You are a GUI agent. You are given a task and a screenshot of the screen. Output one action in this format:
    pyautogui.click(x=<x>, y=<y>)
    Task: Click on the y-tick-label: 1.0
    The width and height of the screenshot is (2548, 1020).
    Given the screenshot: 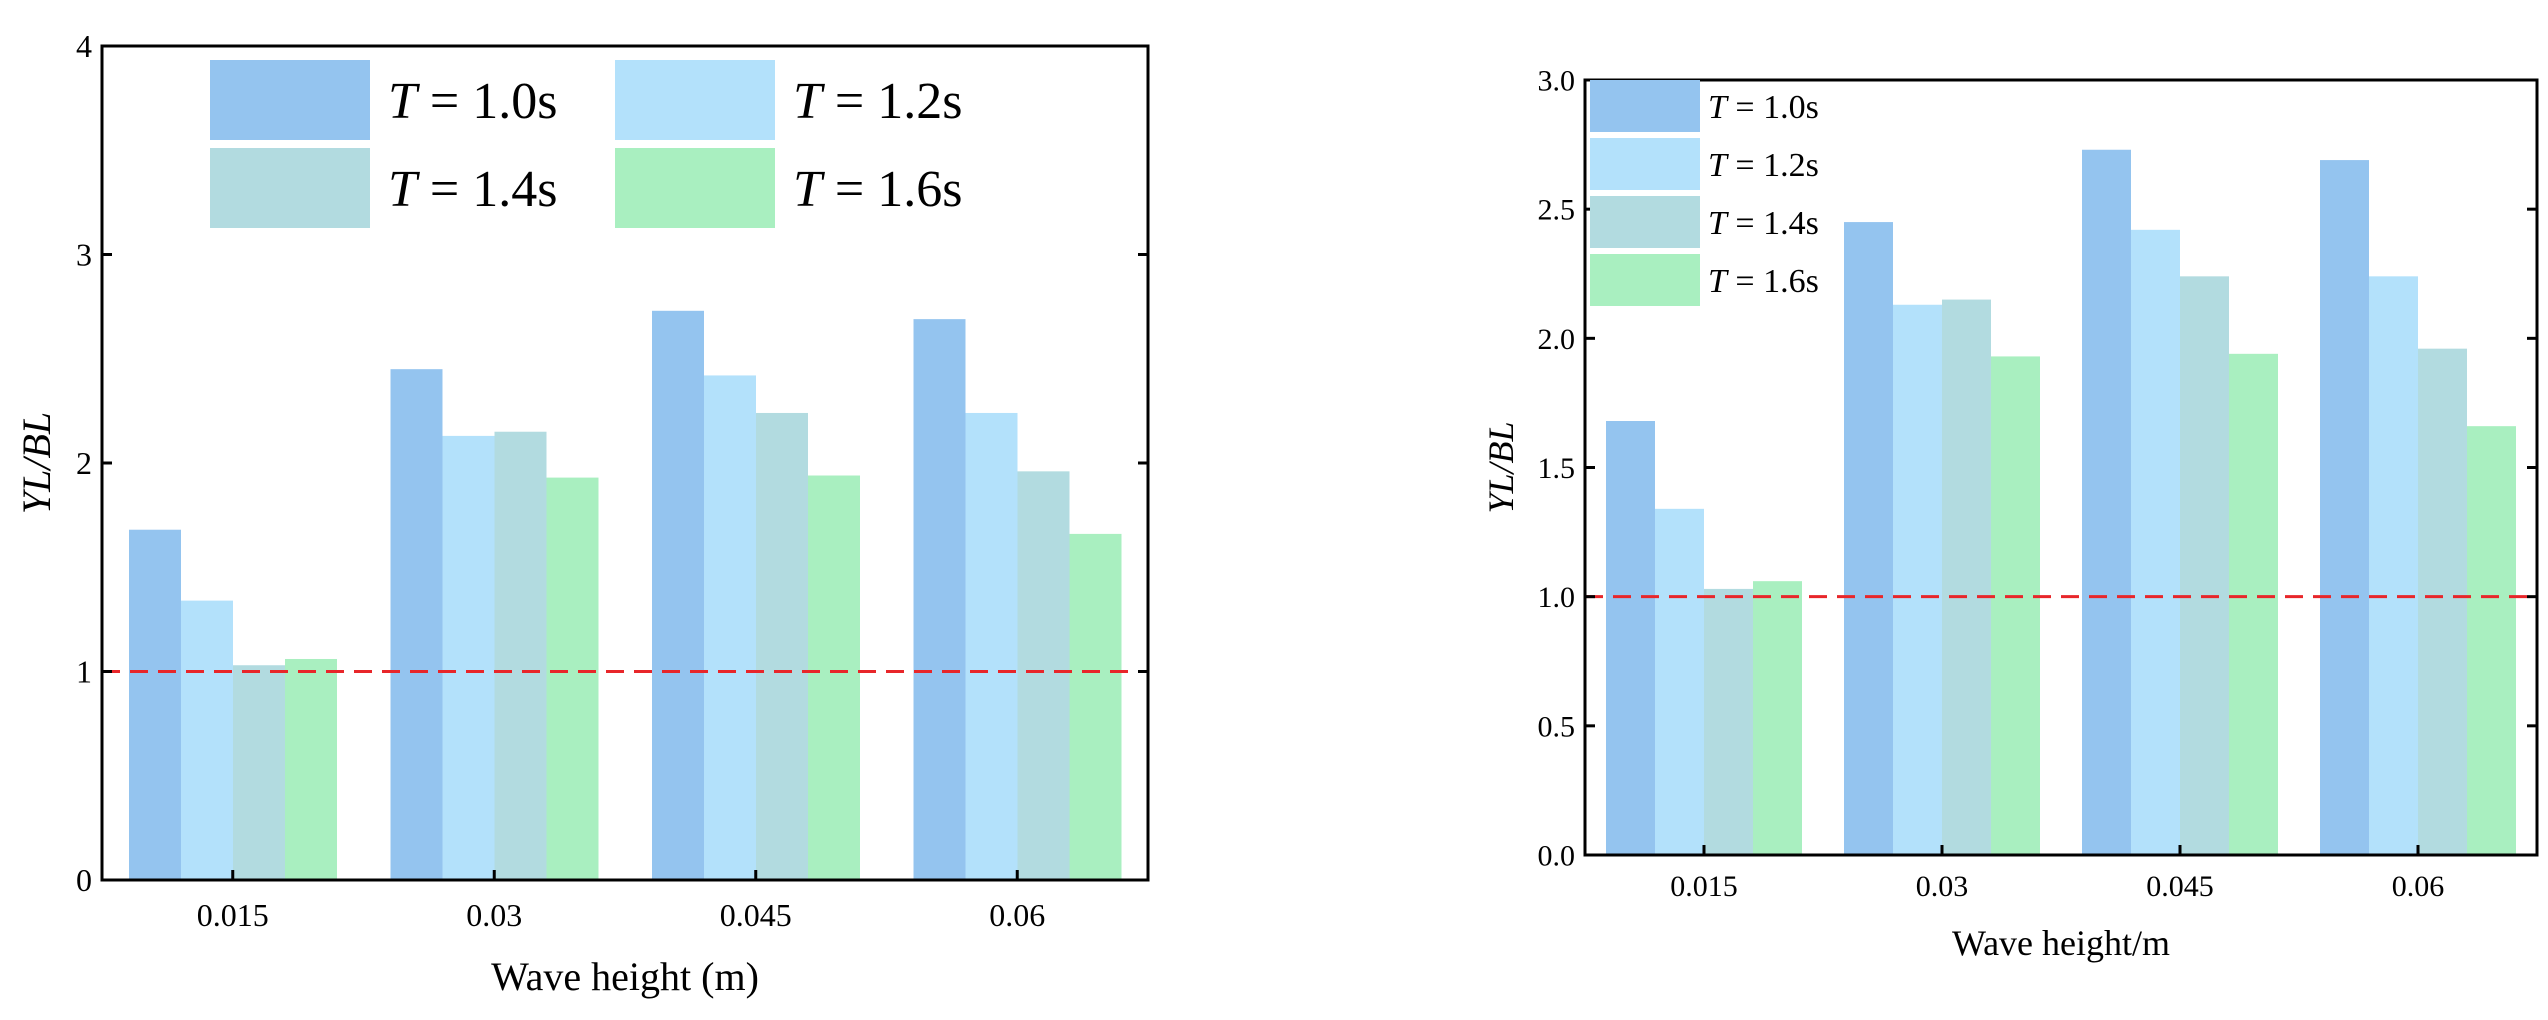 What is the action you would take?
    pyautogui.click(x=1557, y=597)
    